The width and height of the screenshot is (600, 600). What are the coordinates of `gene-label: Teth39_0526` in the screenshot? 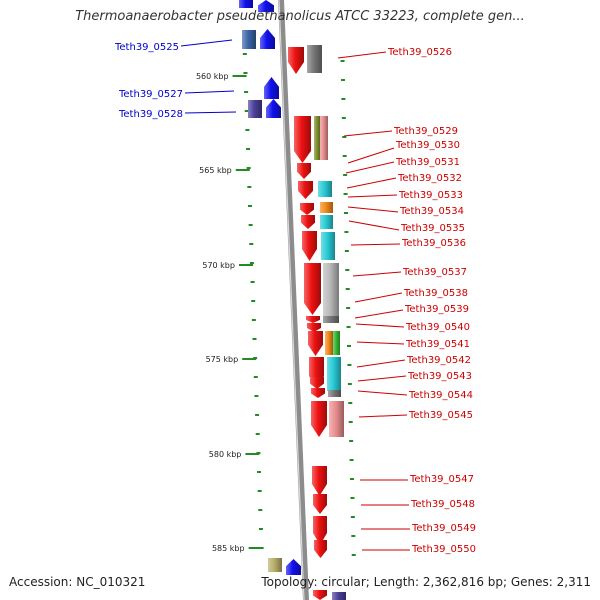 It's located at (419, 52).